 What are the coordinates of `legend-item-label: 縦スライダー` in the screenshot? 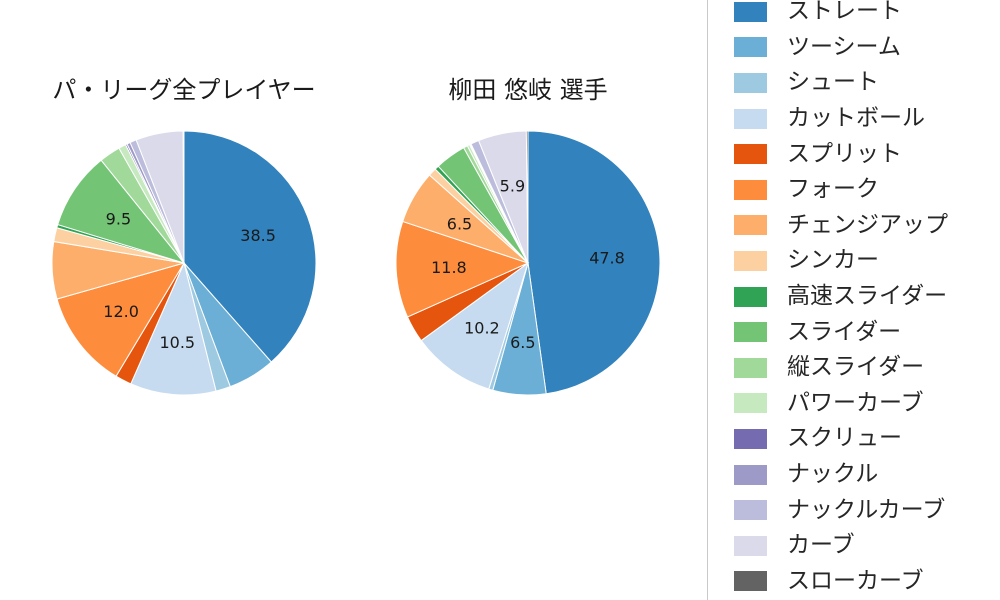 It's located at (856, 367).